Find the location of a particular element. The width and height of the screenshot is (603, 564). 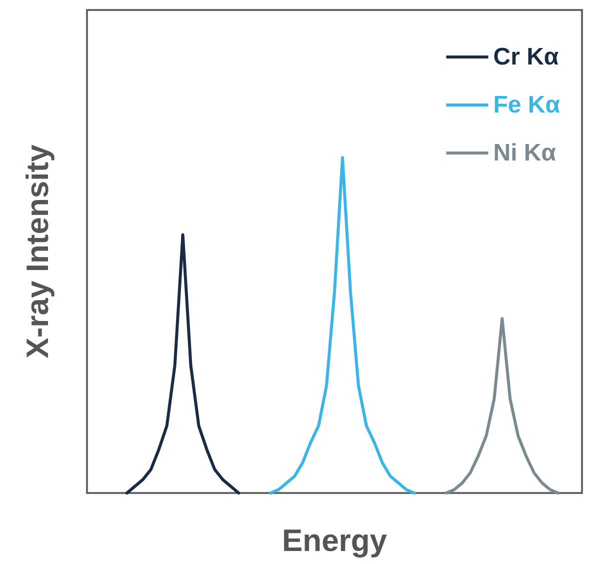

legend-label: Fe Kα is located at coordinates (526, 105).